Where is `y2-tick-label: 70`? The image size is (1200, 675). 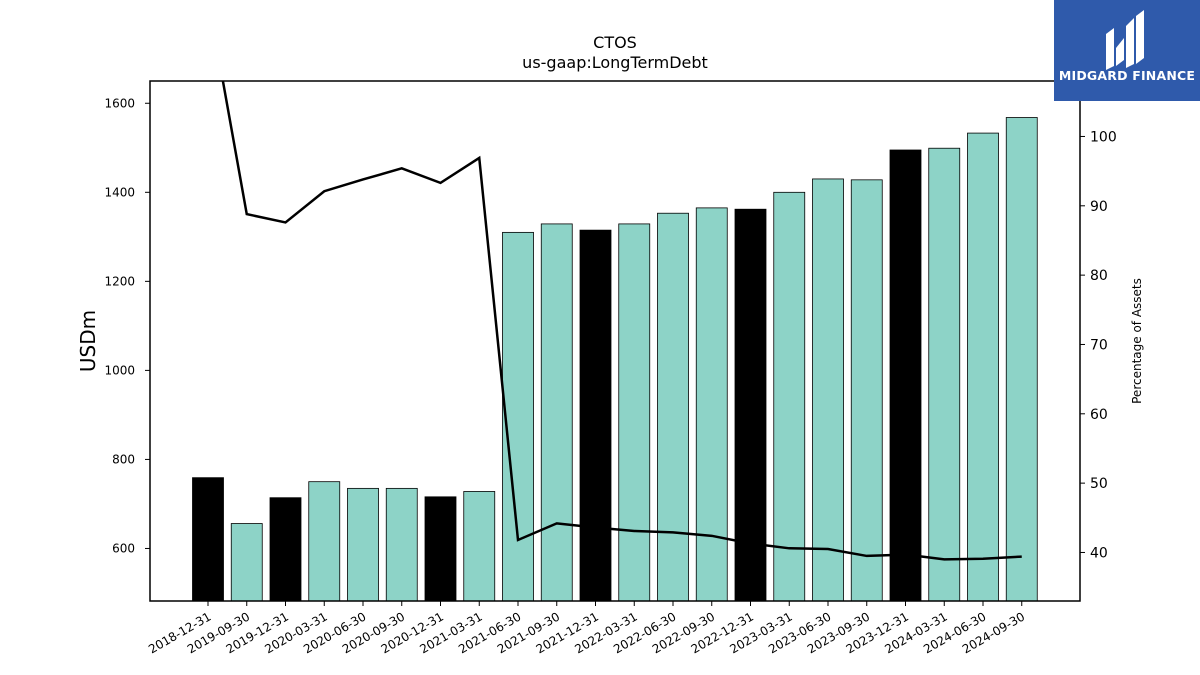 y2-tick-label: 70 is located at coordinates (1099, 345).